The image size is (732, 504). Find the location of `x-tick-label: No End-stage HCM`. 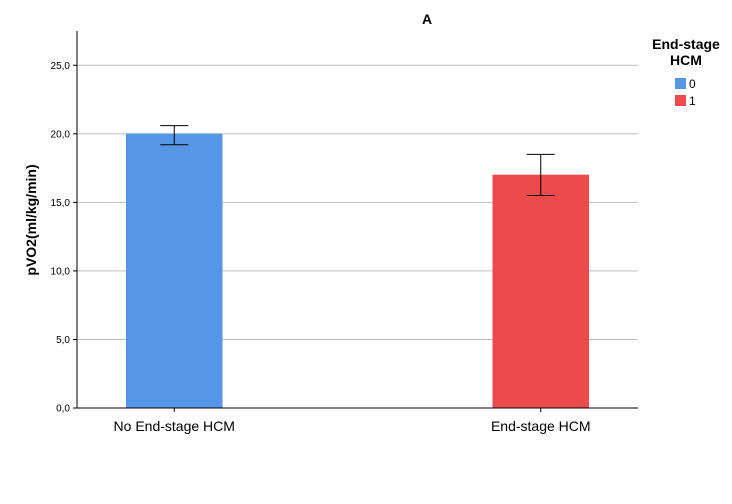

x-tick-label: No End-stage HCM is located at coordinates (174, 426).